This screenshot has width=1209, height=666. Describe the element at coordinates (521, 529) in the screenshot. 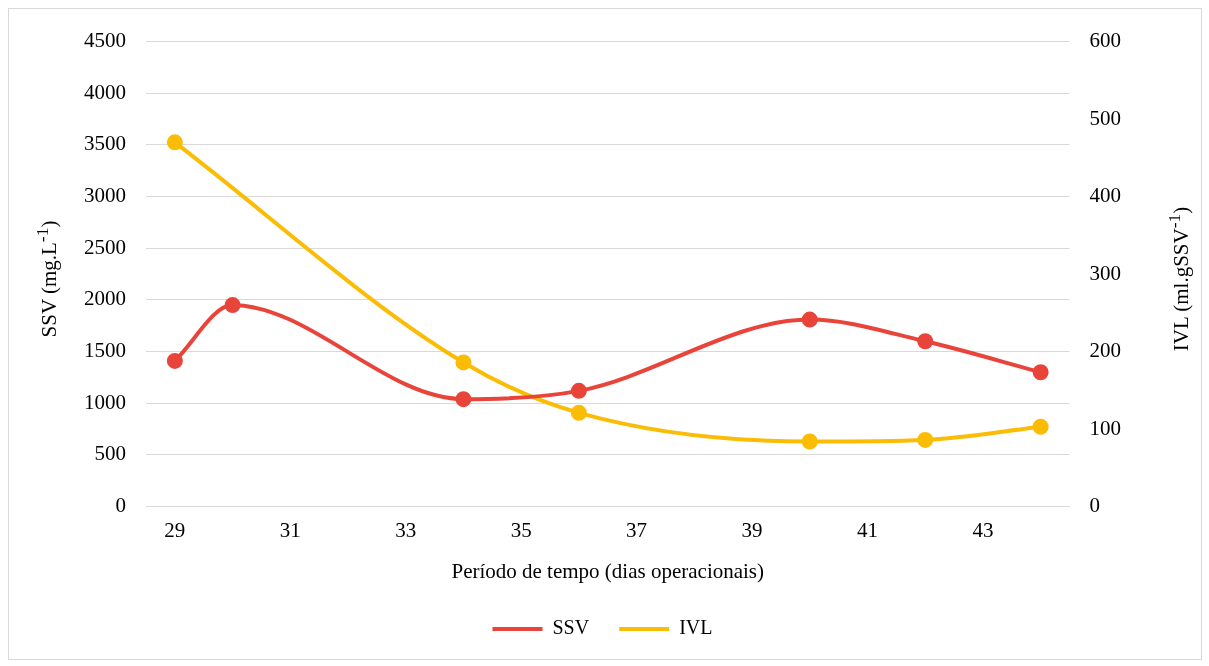

I see `x-tick-label: 35` at that location.